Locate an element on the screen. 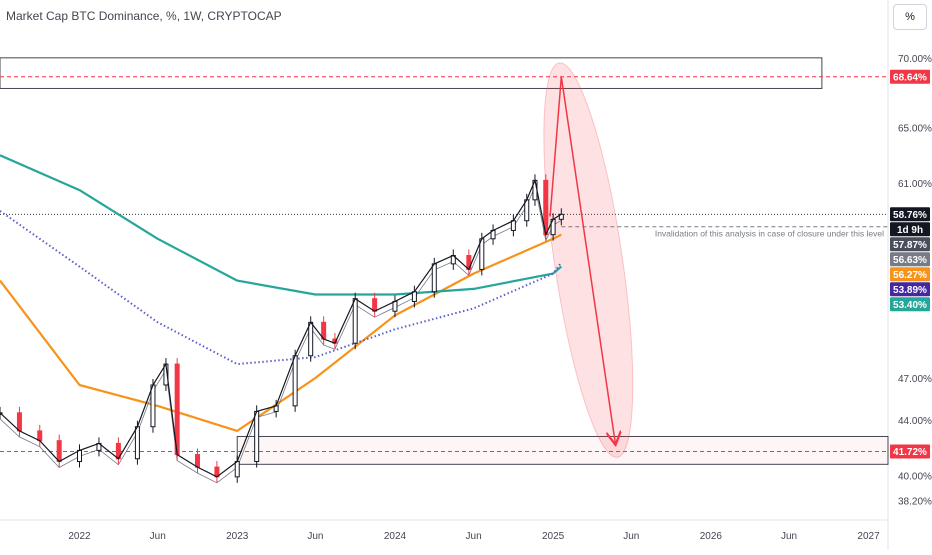  x-tick-label: 2024 is located at coordinates (395, 536).